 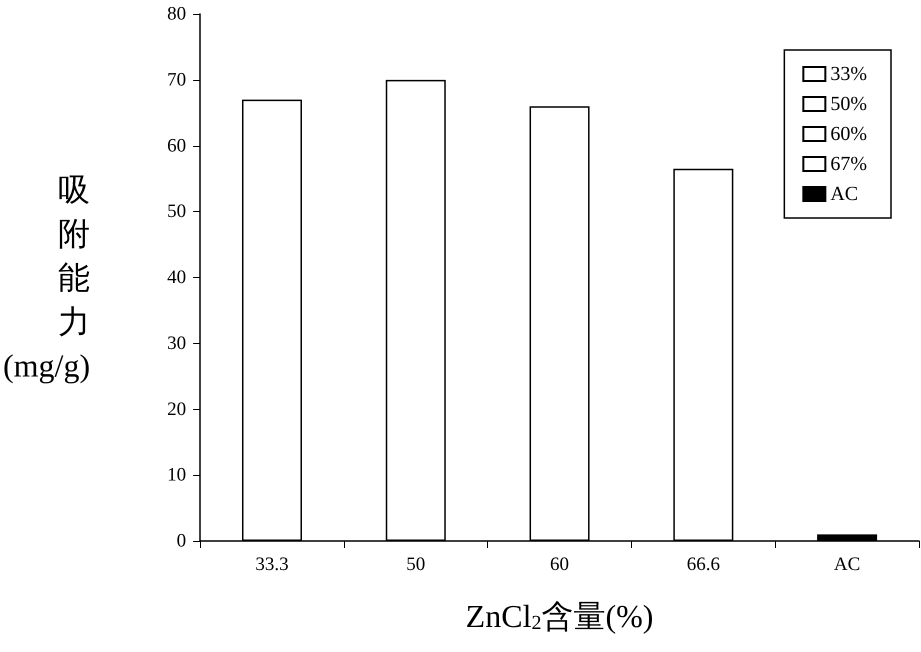 What do you see at coordinates (176, 145) in the screenshot?
I see `y-tick-label: 60` at bounding box center [176, 145].